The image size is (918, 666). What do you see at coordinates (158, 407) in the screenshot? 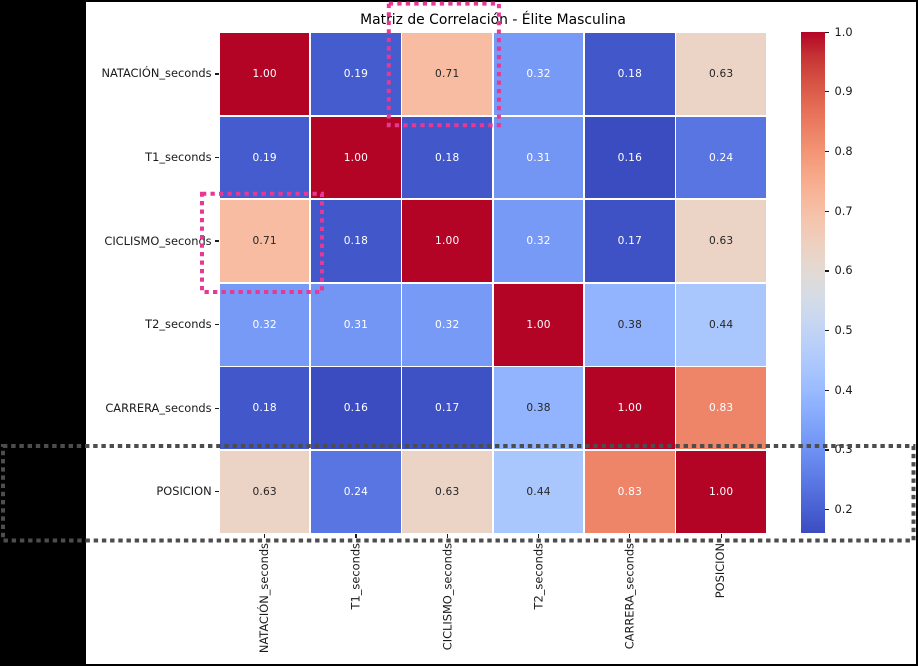
I see `y-tick-label: CARRERA_seconds` at bounding box center [158, 407].